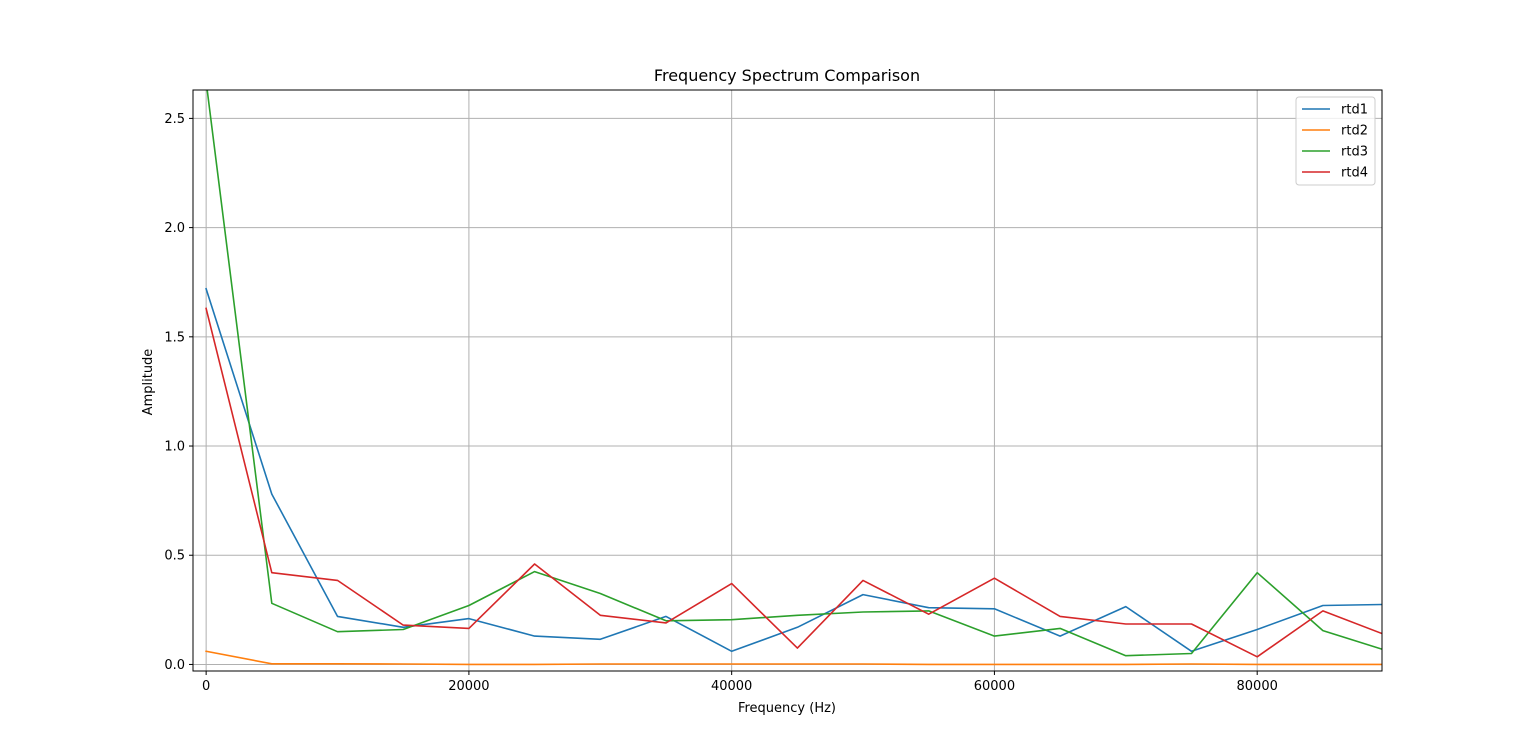 This screenshot has height=754, width=1536. Describe the element at coordinates (1354, 152) in the screenshot. I see `legend-label-rtd3: rtd3` at that location.